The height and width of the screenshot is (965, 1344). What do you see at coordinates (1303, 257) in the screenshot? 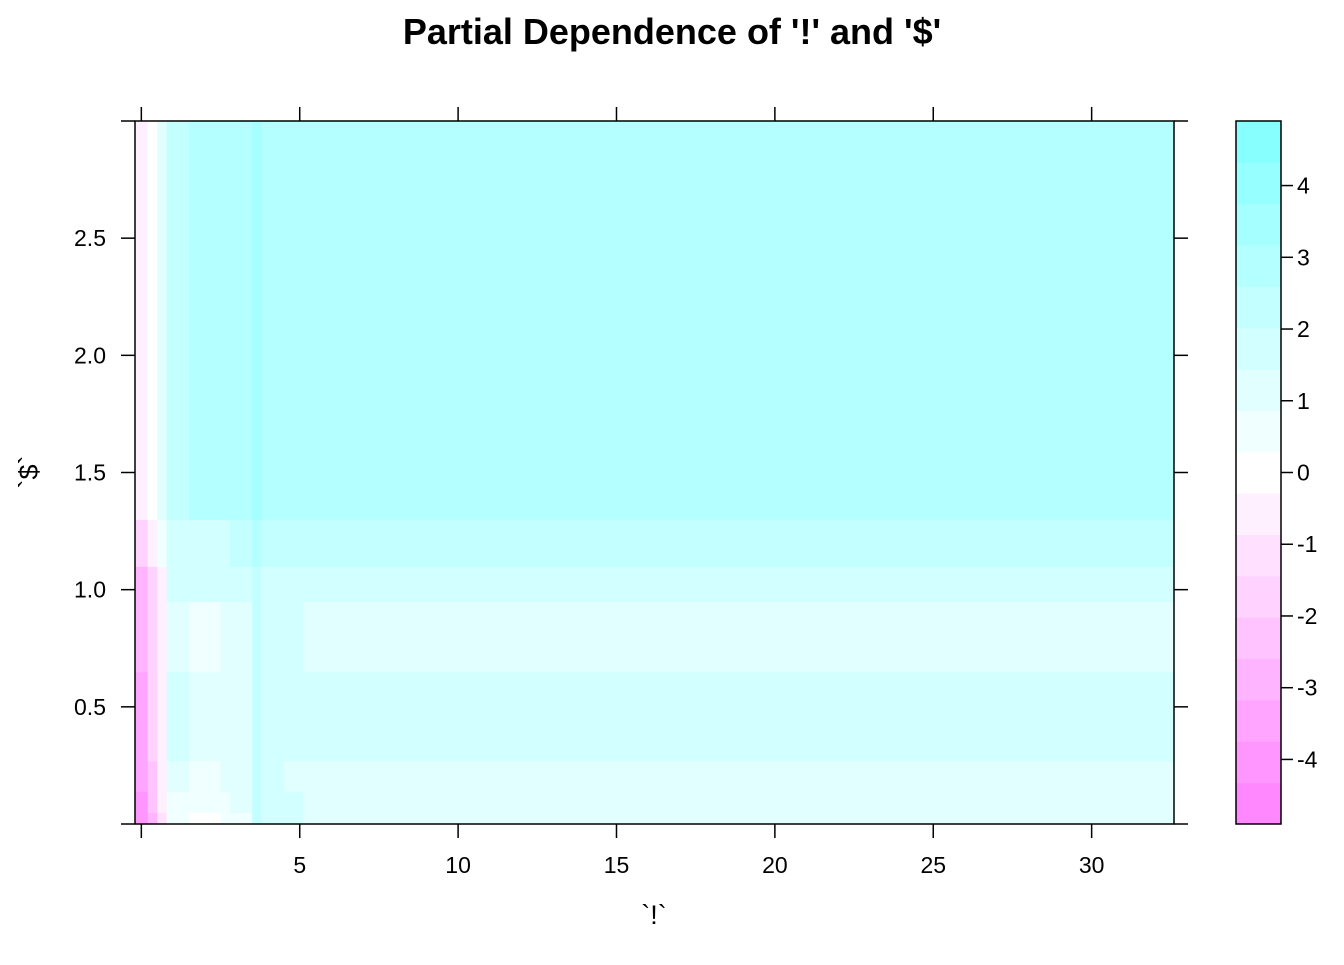
I see `color-key-tick-label: 3` at bounding box center [1303, 257].